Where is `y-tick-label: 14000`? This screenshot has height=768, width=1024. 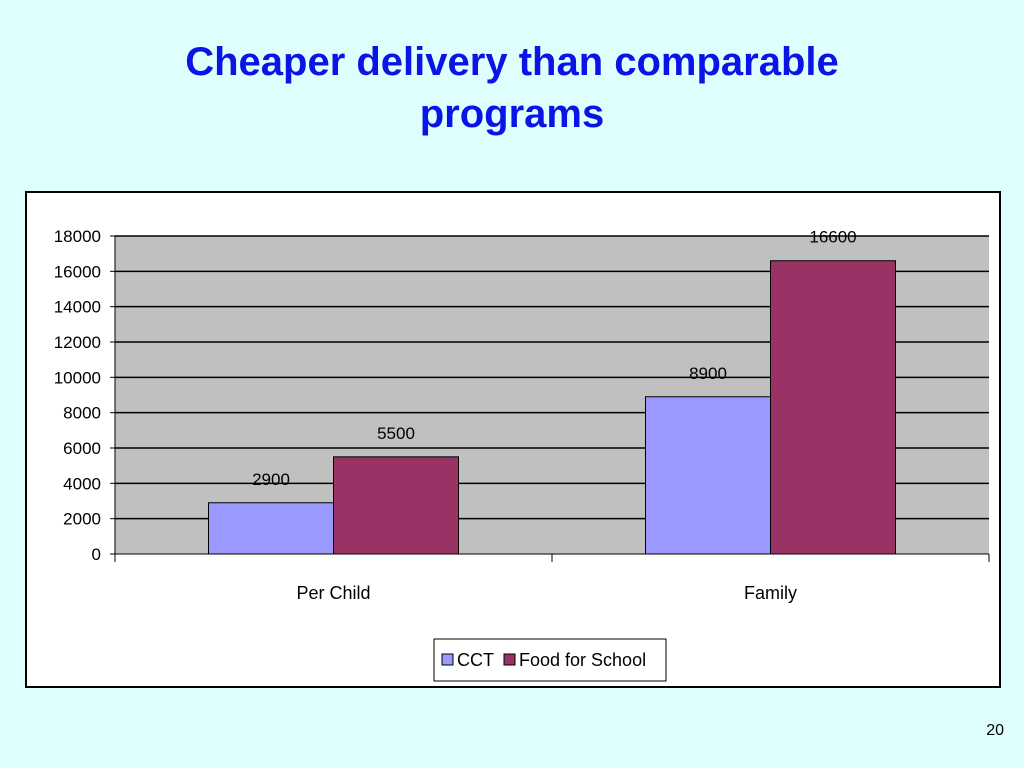 y-tick-label: 14000 is located at coordinates (77, 307).